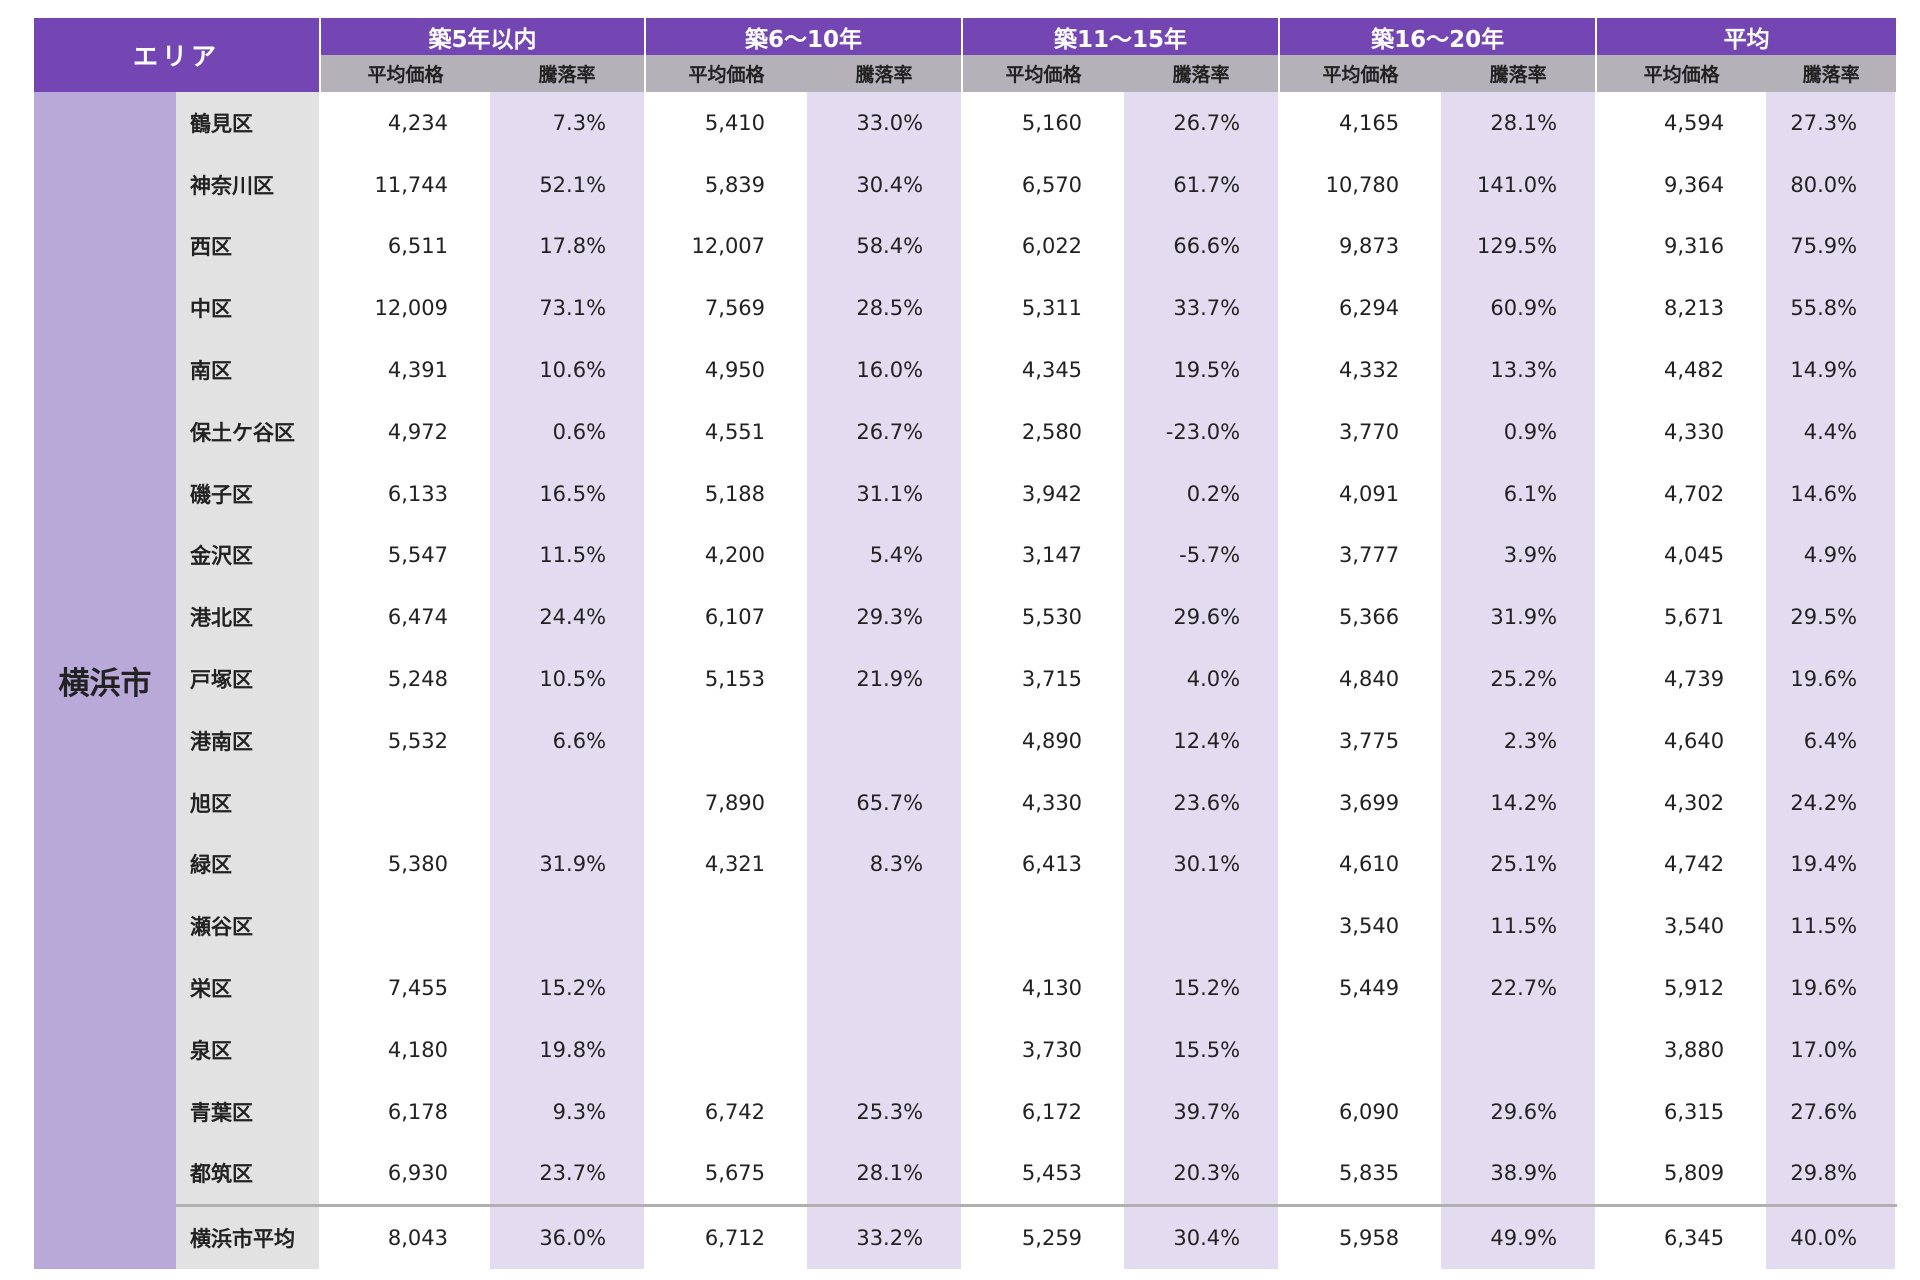 This screenshot has height=1280, width=1920. Describe the element at coordinates (1832, 493) in the screenshot. I see `change-rate-cell: 14.6%` at that location.